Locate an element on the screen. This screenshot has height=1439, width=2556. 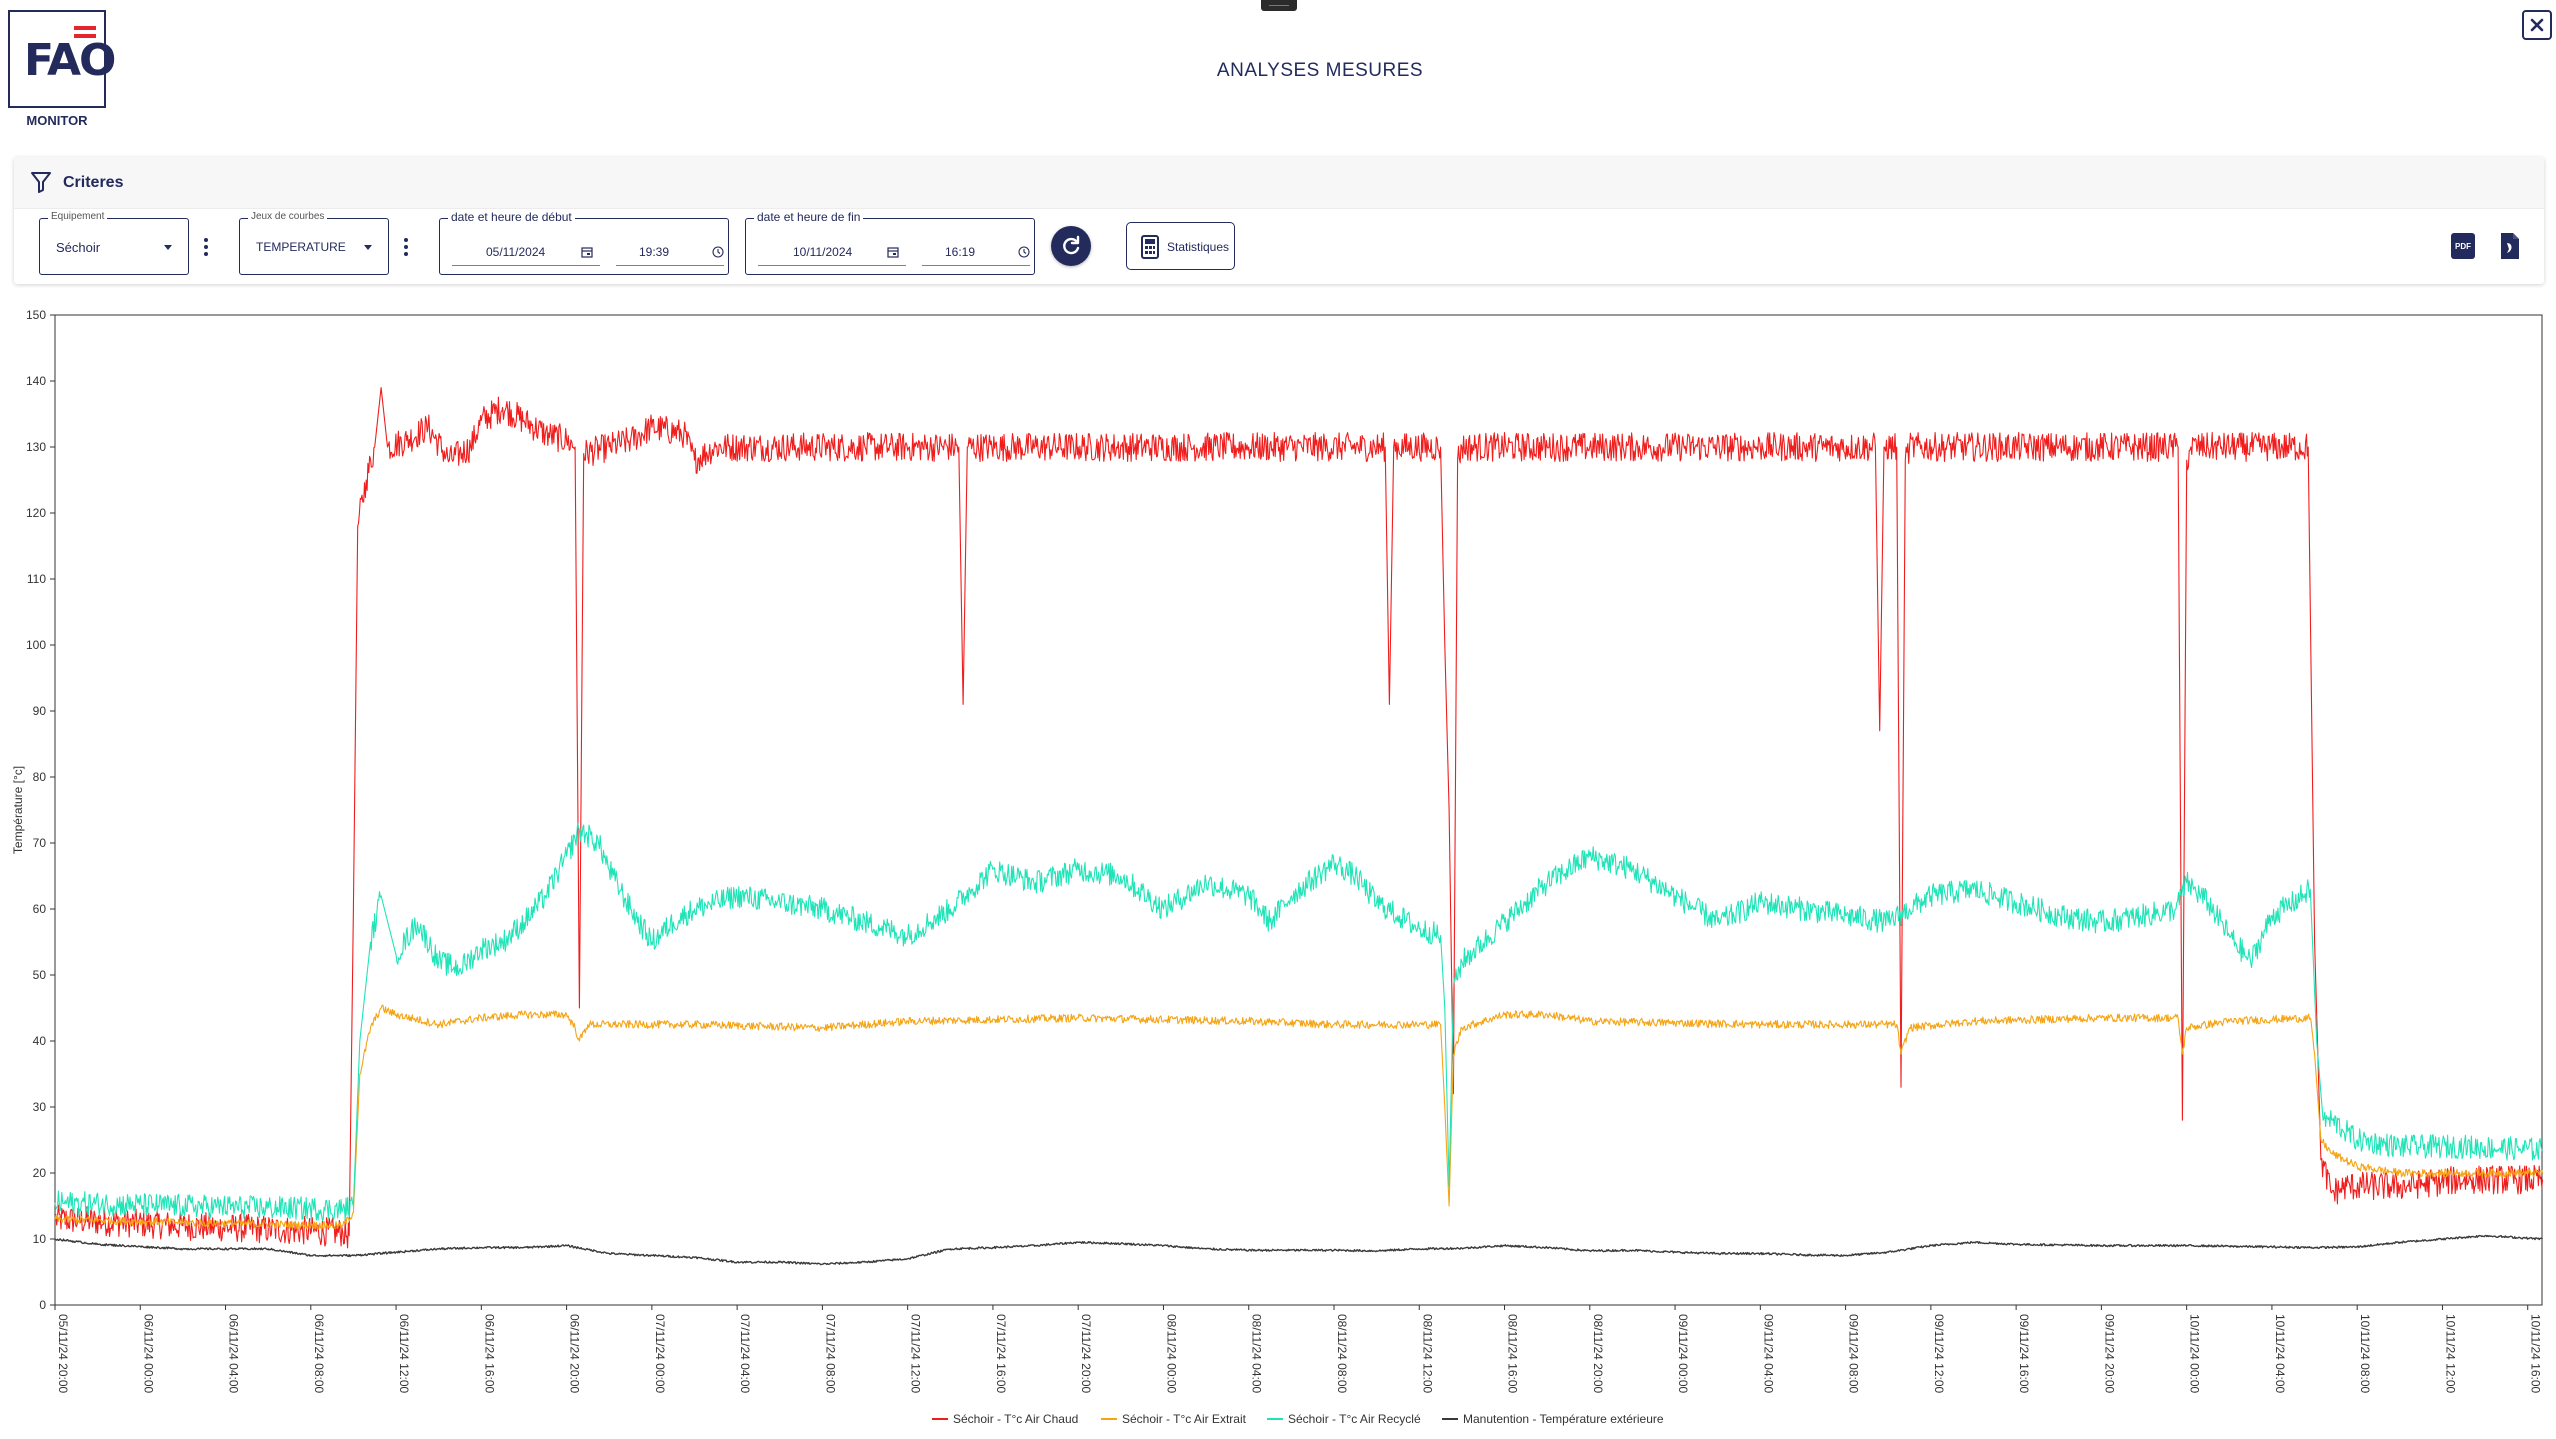
criteria-title: Criteres is located at coordinates (93, 182).